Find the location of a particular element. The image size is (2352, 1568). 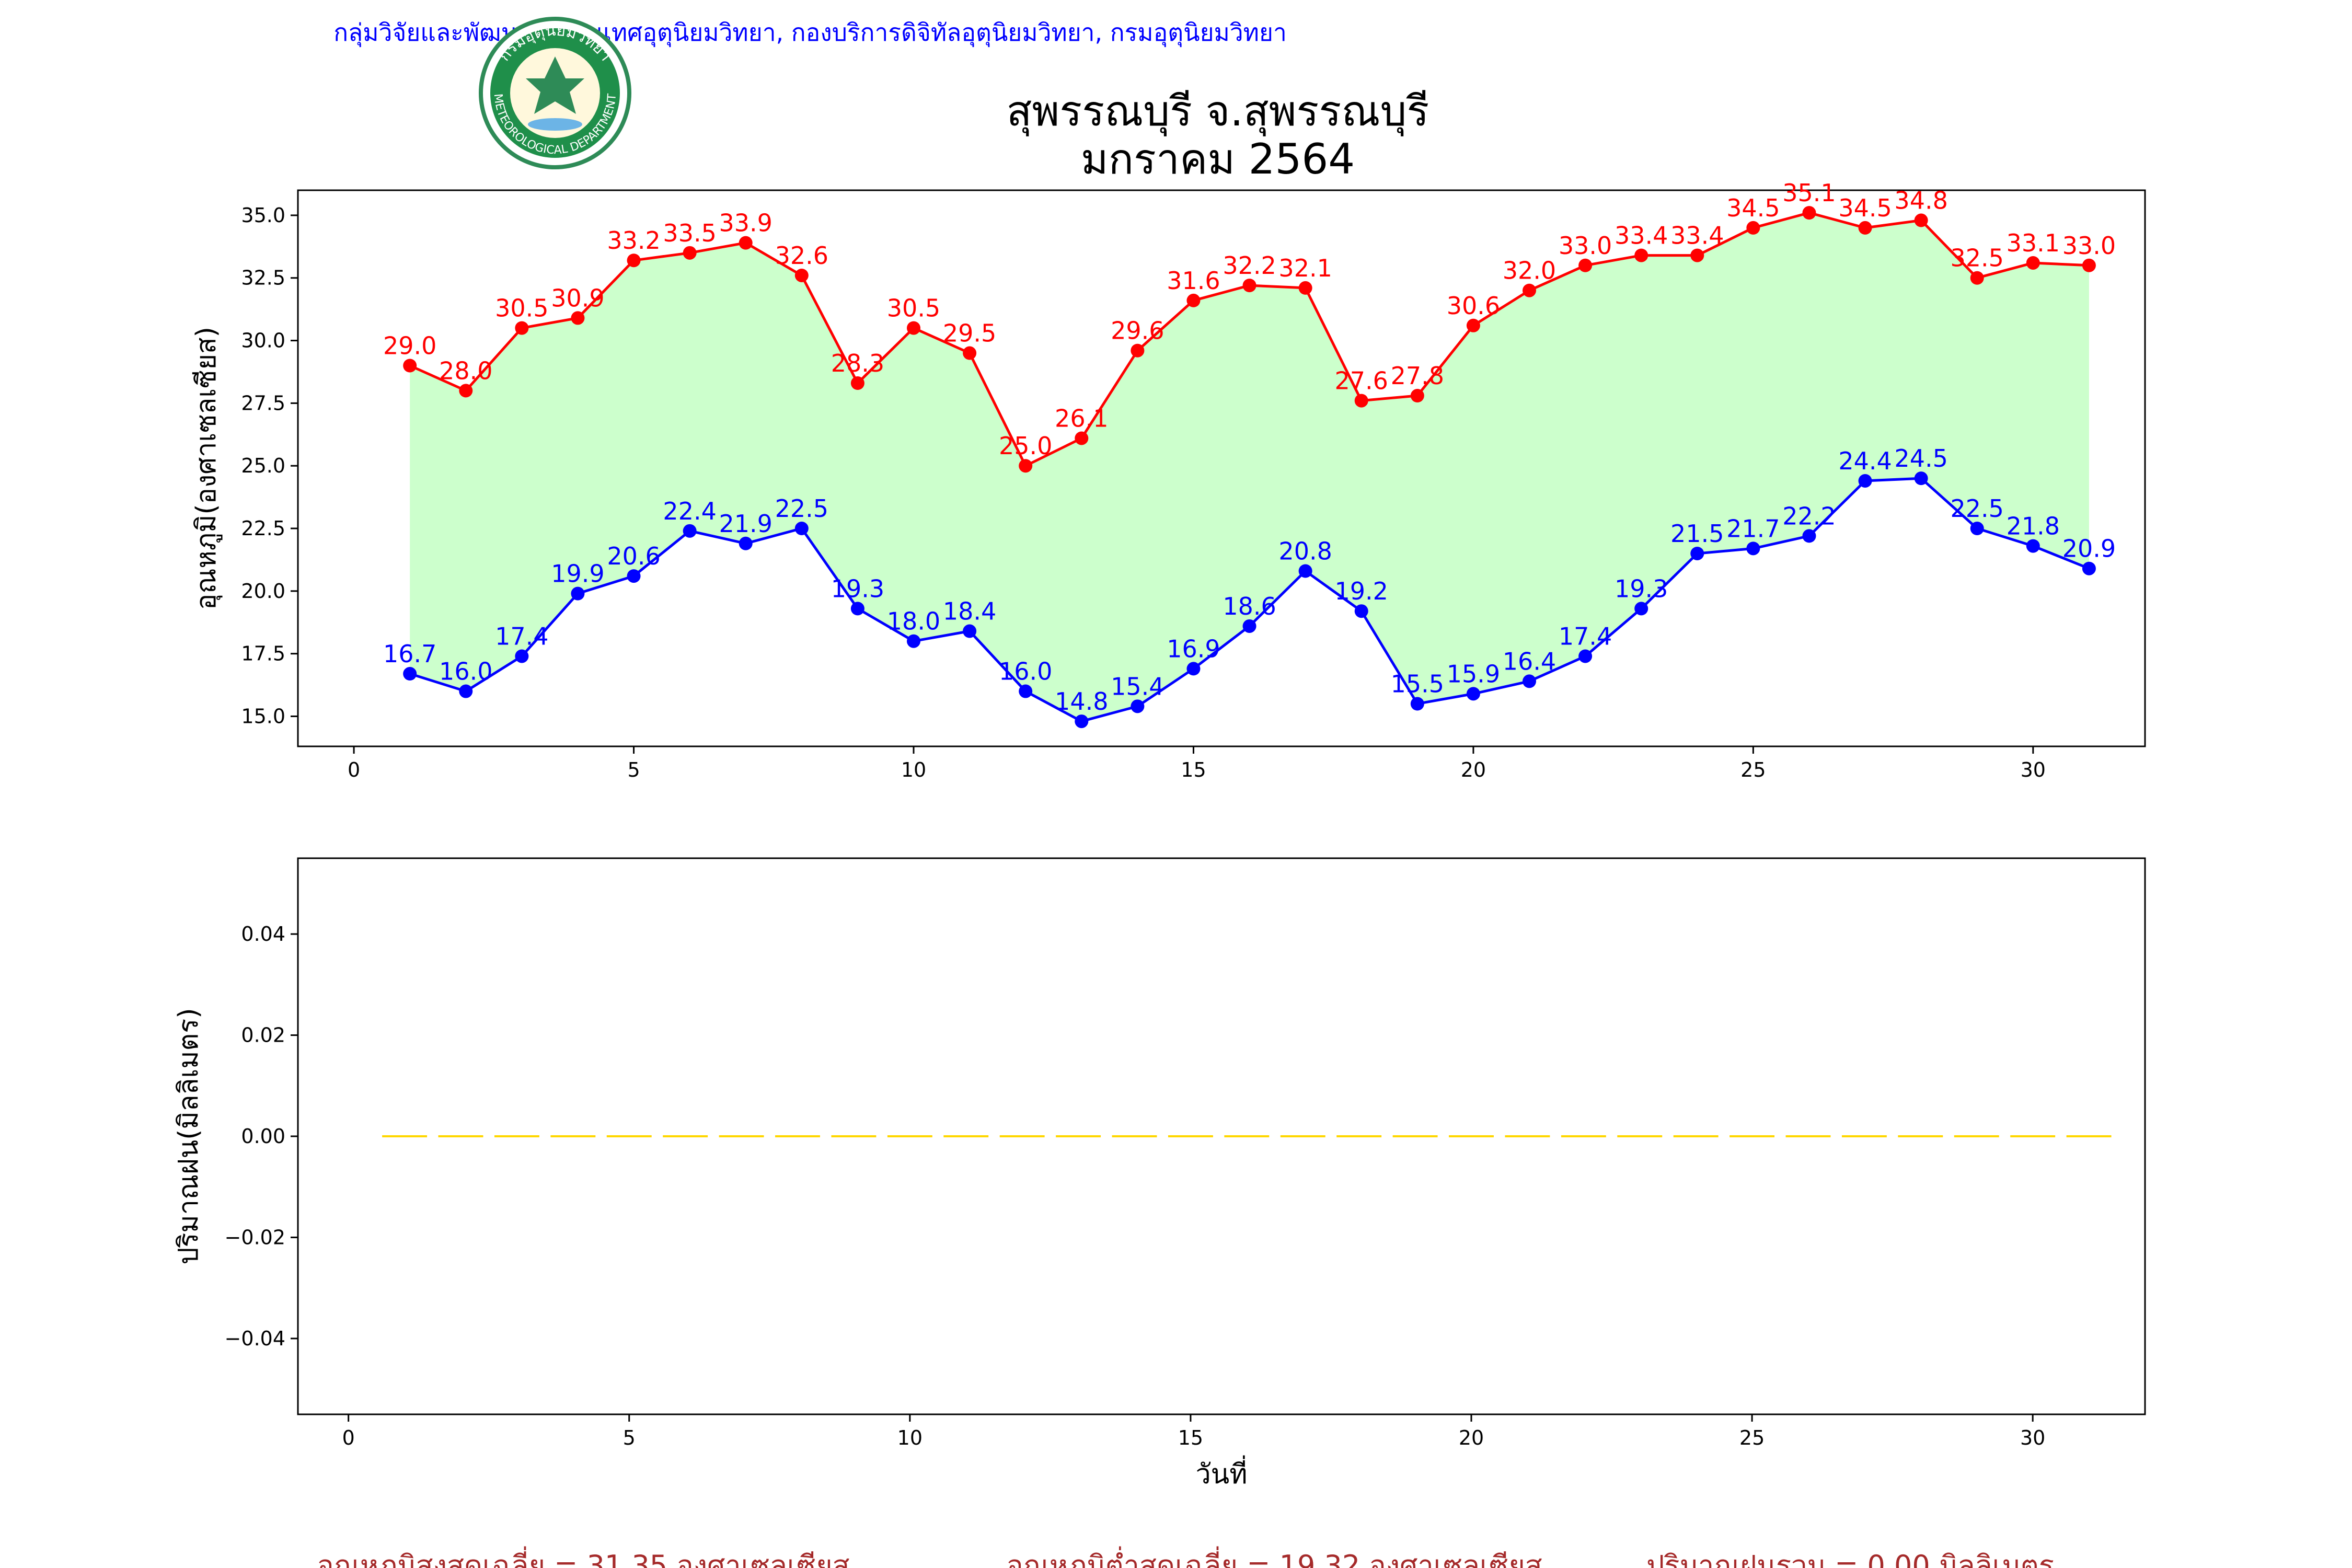

x-tick-label: 30 is located at coordinates (2033, 769).